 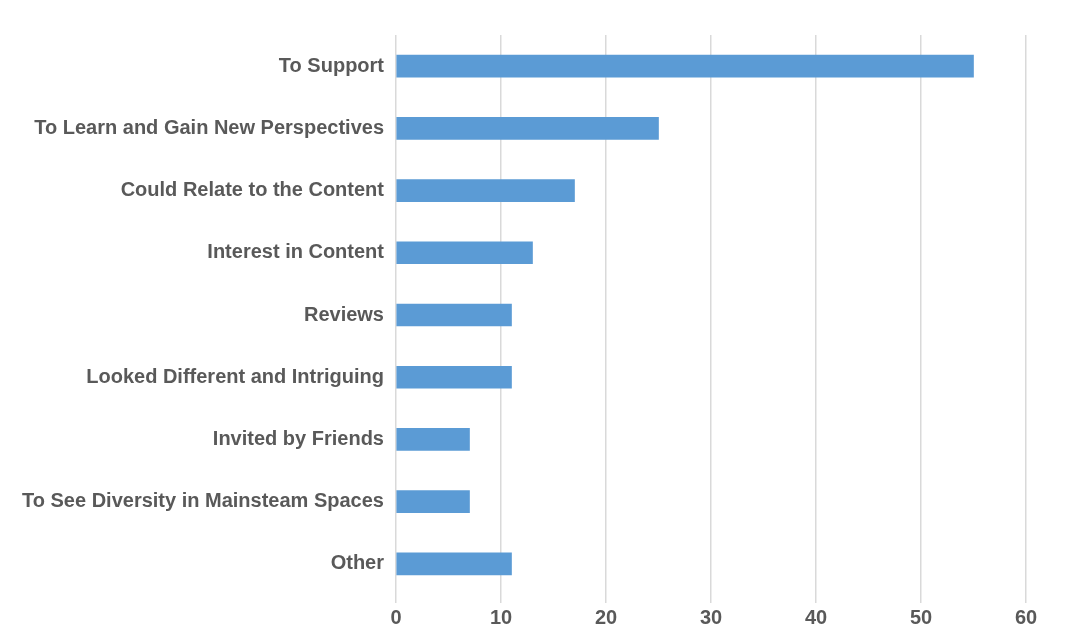 I want to click on y-tick-label: To See Diversity in Mainsteam Spaces, so click(x=202, y=500).